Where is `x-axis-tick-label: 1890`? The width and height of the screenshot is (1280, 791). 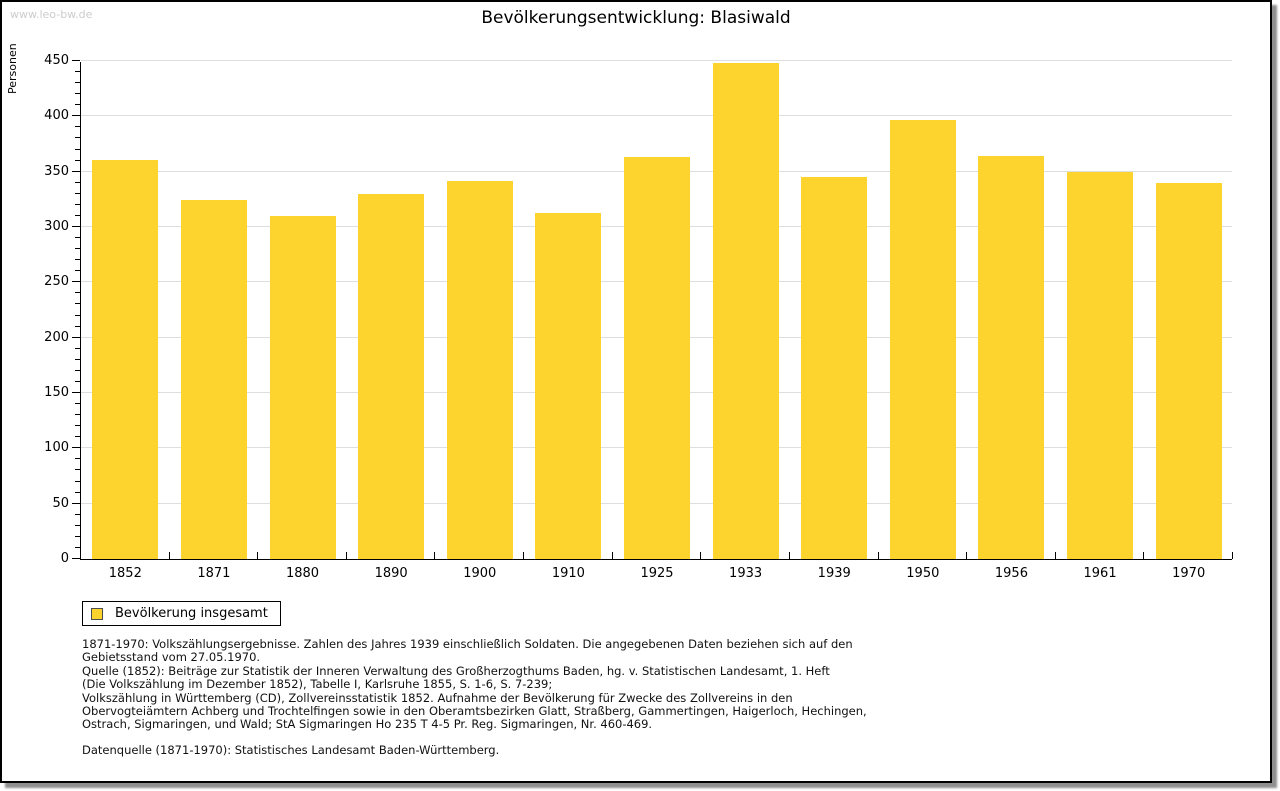
x-axis-tick-label: 1890 is located at coordinates (391, 573).